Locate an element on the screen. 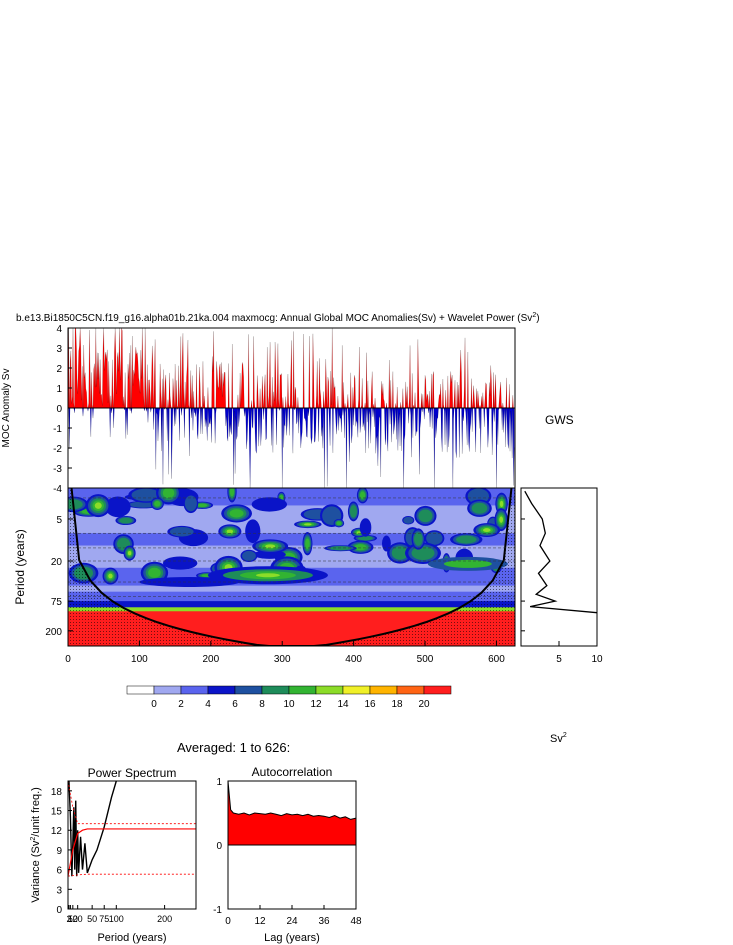  moc-ytick-label: 4 is located at coordinates (59, 329).